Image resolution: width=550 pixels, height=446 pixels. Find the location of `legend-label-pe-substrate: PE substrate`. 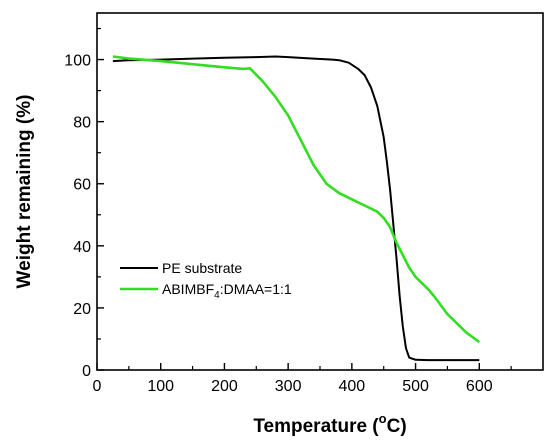

legend-label-pe-substrate: PE substrate is located at coordinates (202, 268).